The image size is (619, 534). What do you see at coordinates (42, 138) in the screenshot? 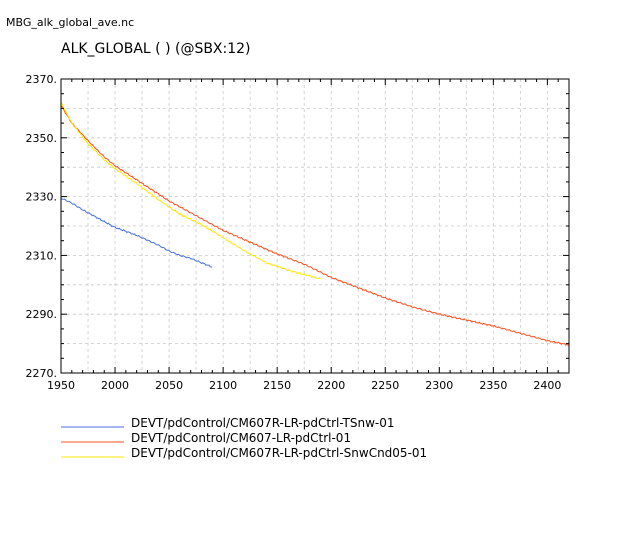
I see `y-tick-label: 2350.` at bounding box center [42, 138].